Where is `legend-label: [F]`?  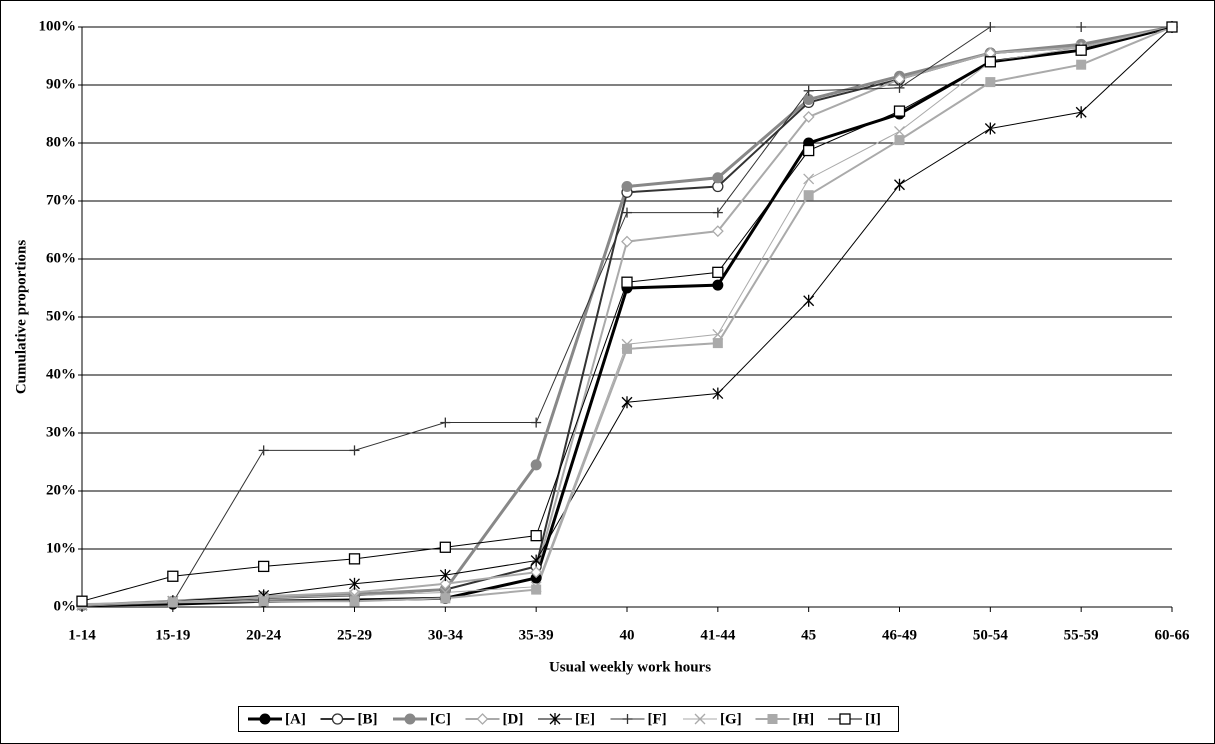
legend-label: [F] is located at coordinates (657, 719).